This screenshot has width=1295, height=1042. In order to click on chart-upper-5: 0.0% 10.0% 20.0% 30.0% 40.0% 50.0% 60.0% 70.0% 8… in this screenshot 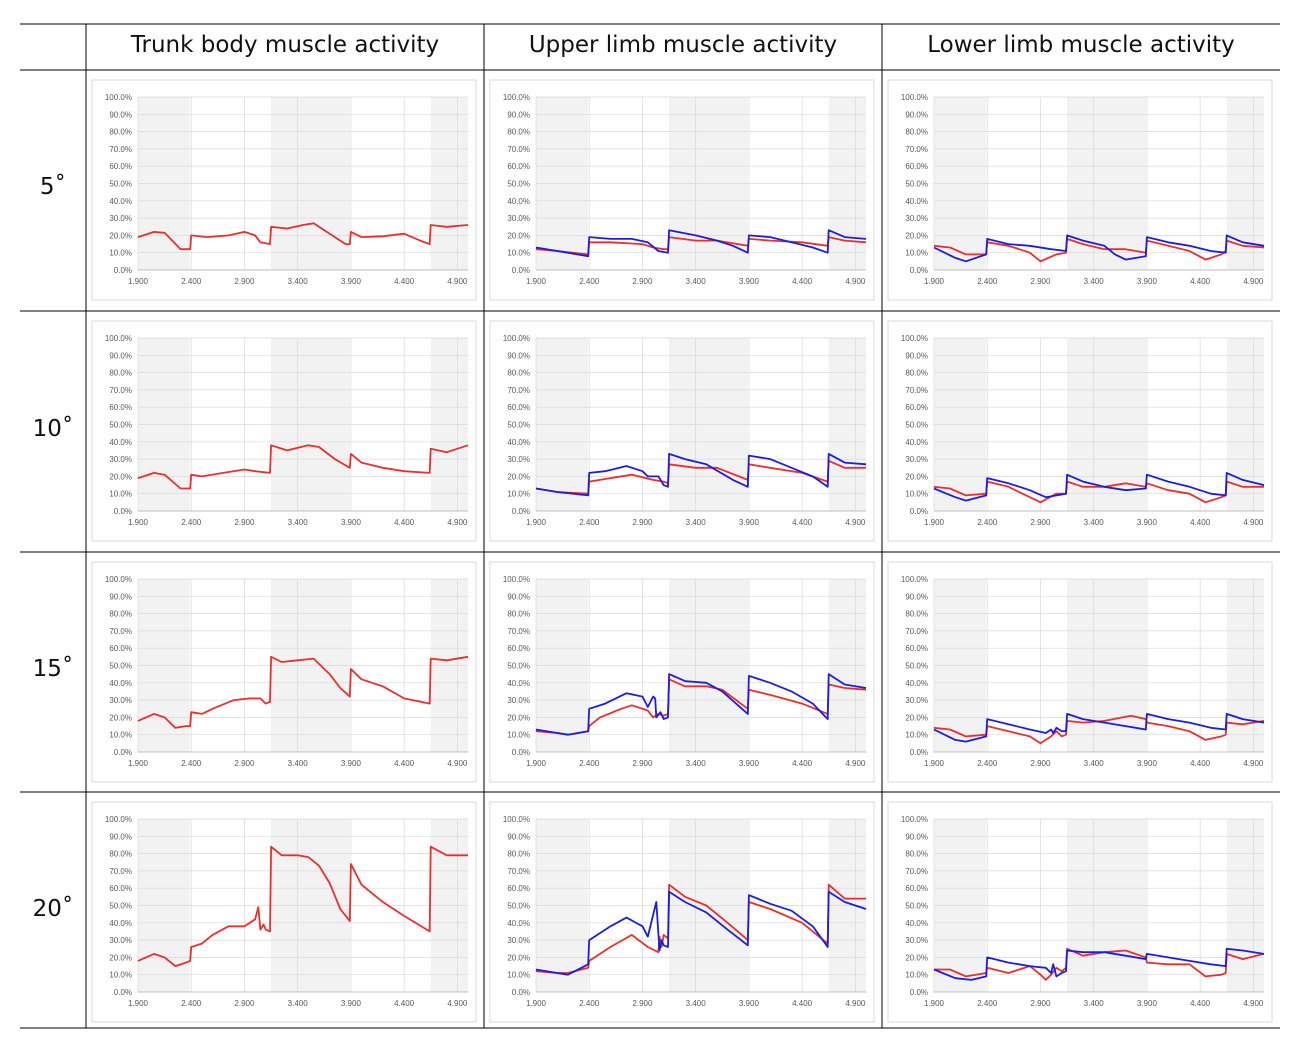, I will do `click(682, 190)`.